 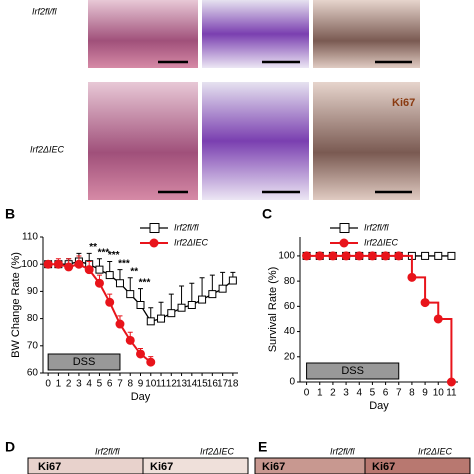 What do you see at coordinates (108, 451) in the screenshot?
I see `genotype-label: Irf2fl/fl` at bounding box center [108, 451].